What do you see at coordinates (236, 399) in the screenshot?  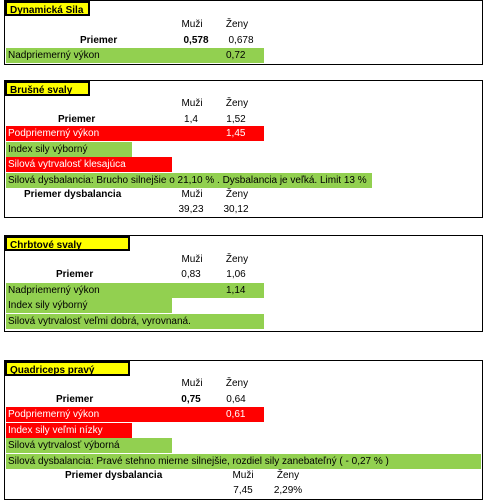 I see `women-average: 0,64` at bounding box center [236, 399].